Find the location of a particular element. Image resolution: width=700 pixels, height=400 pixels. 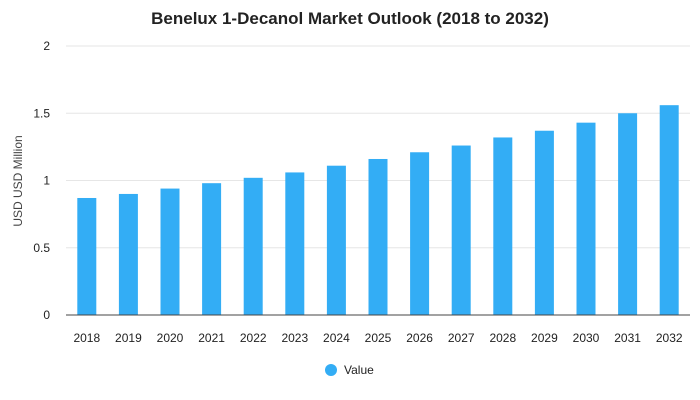

x-tick-label: 2019 is located at coordinates (128, 338).